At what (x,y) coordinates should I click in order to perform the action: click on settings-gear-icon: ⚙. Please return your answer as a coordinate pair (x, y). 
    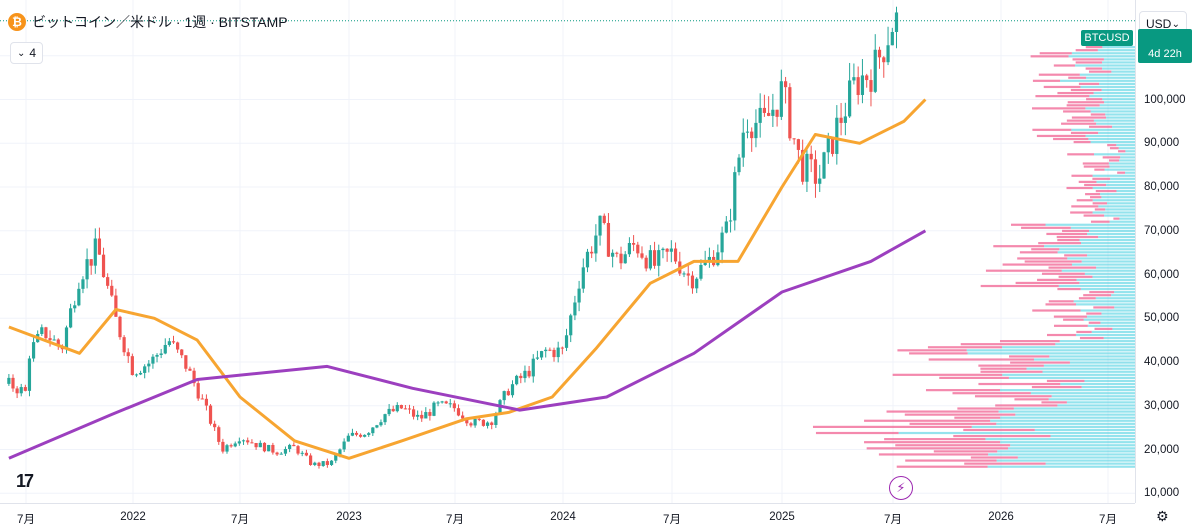
    Looking at the image, I should click on (1162, 516).